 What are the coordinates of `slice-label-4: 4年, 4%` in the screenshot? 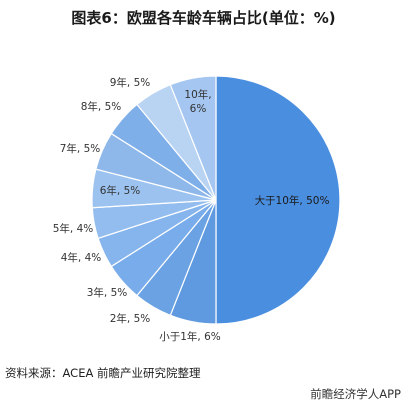 It's located at (81, 257).